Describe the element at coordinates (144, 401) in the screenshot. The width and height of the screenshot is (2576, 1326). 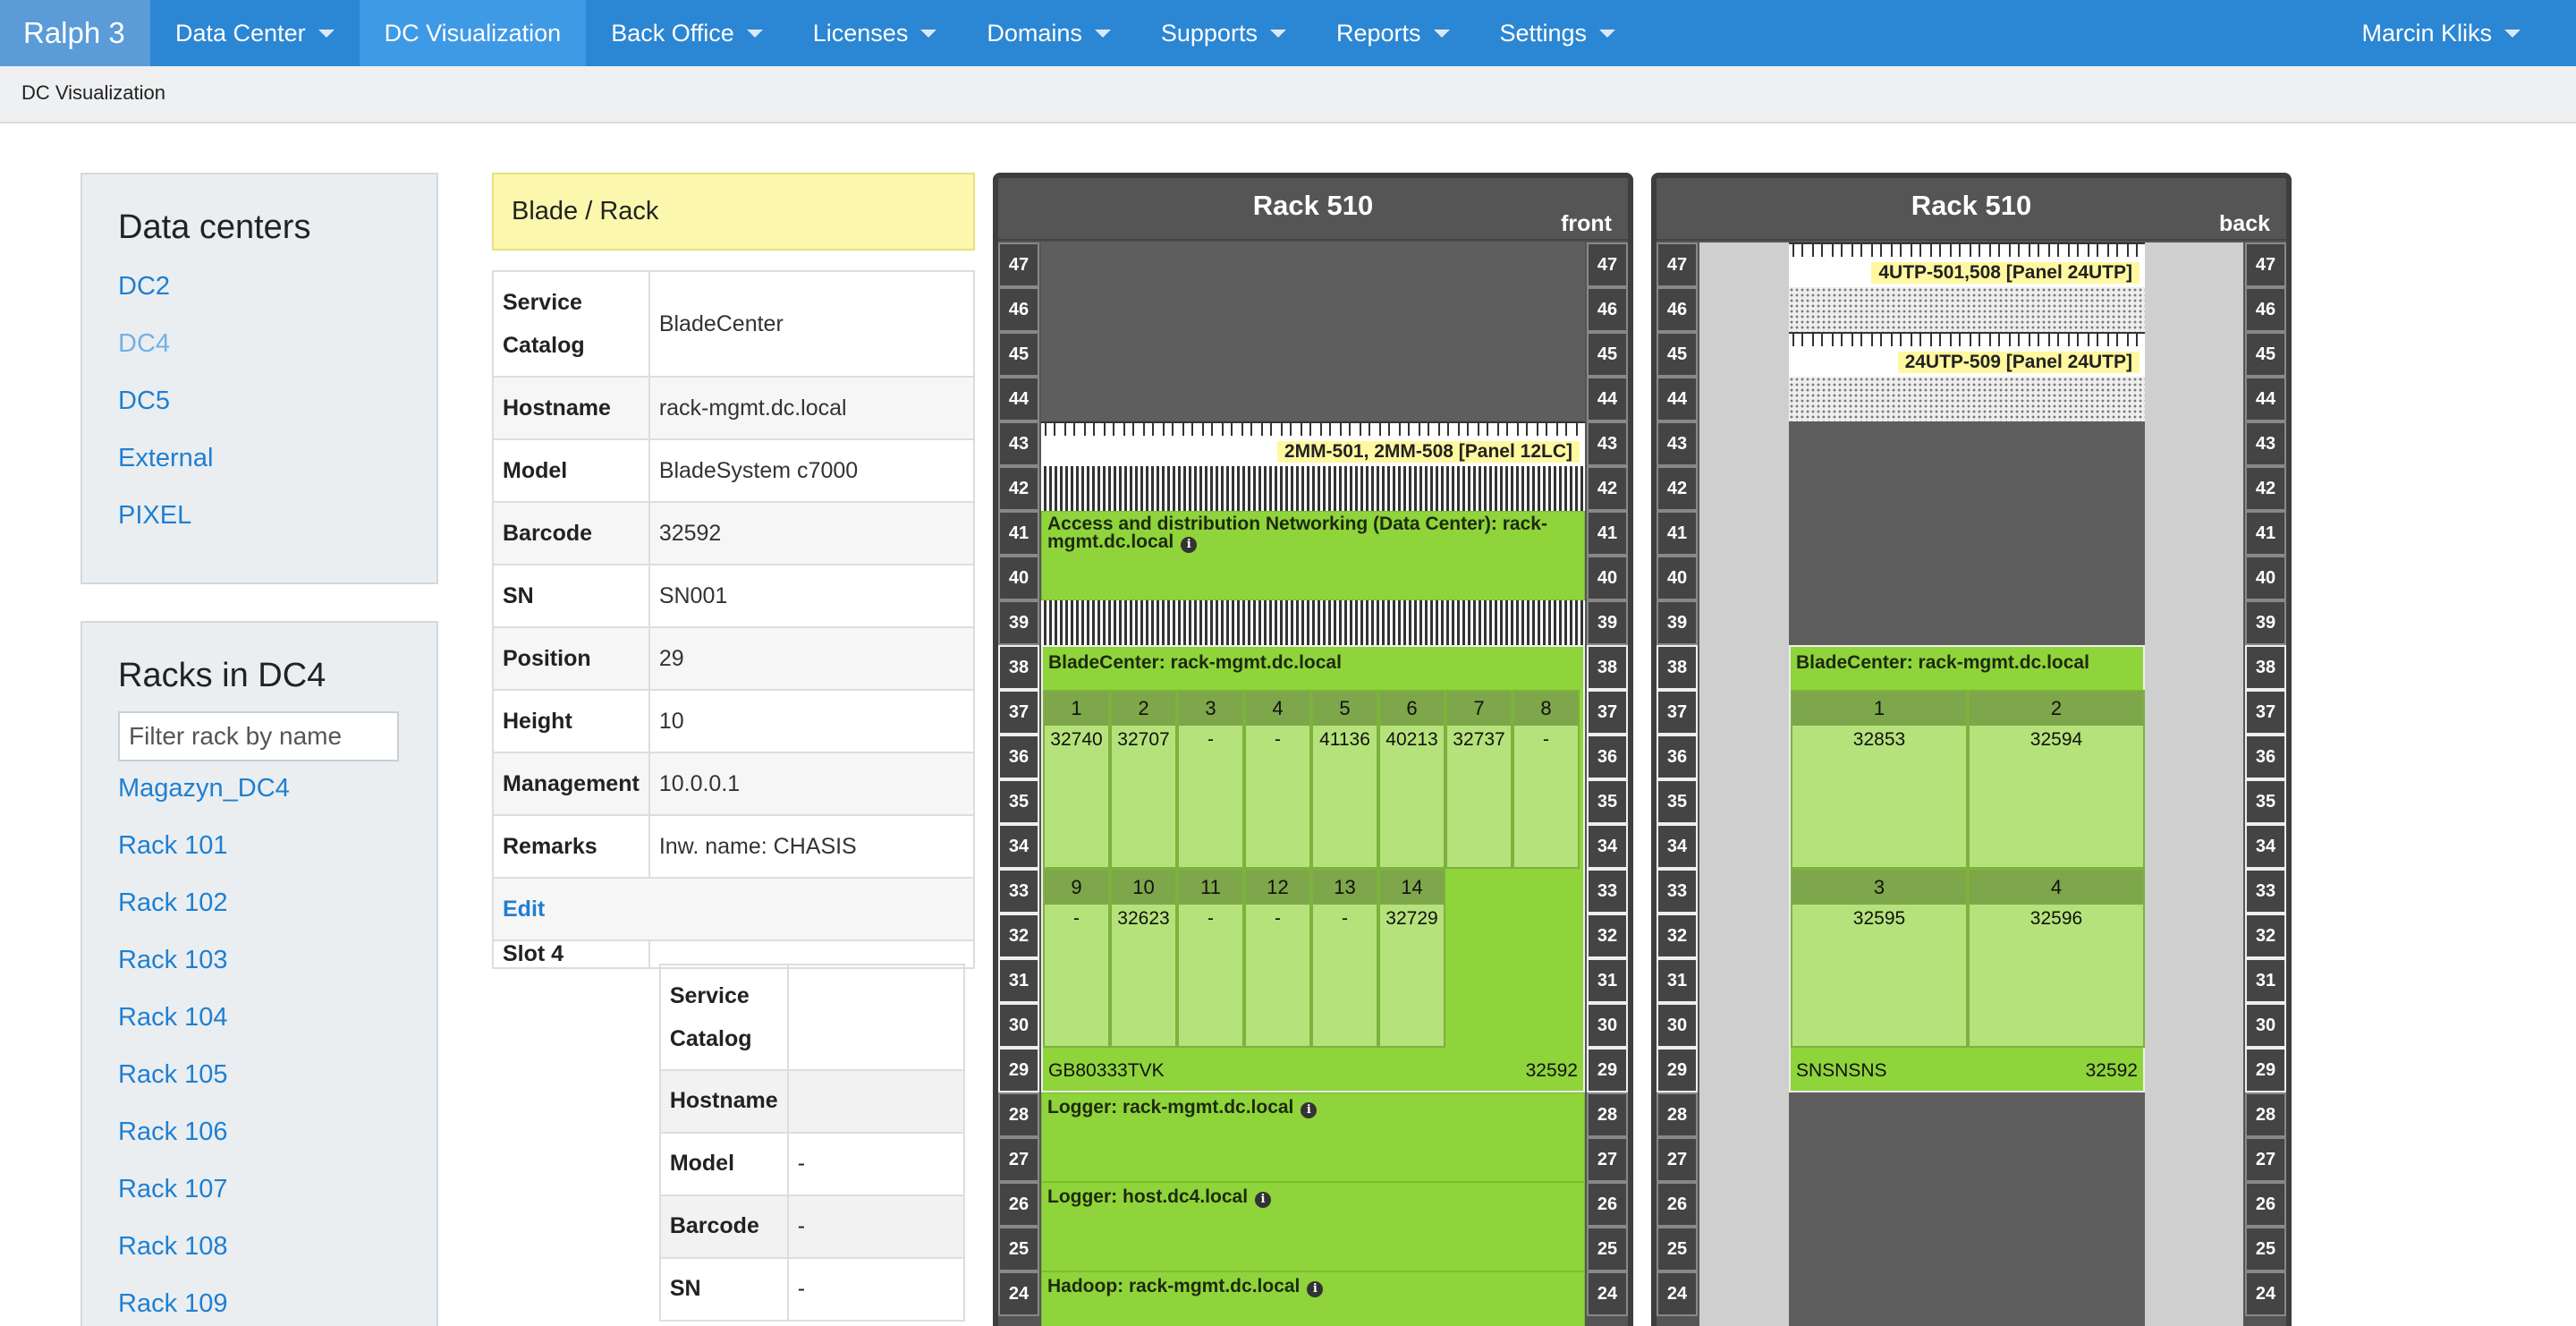
I see `dc-link-dc5: DC5` at that location.